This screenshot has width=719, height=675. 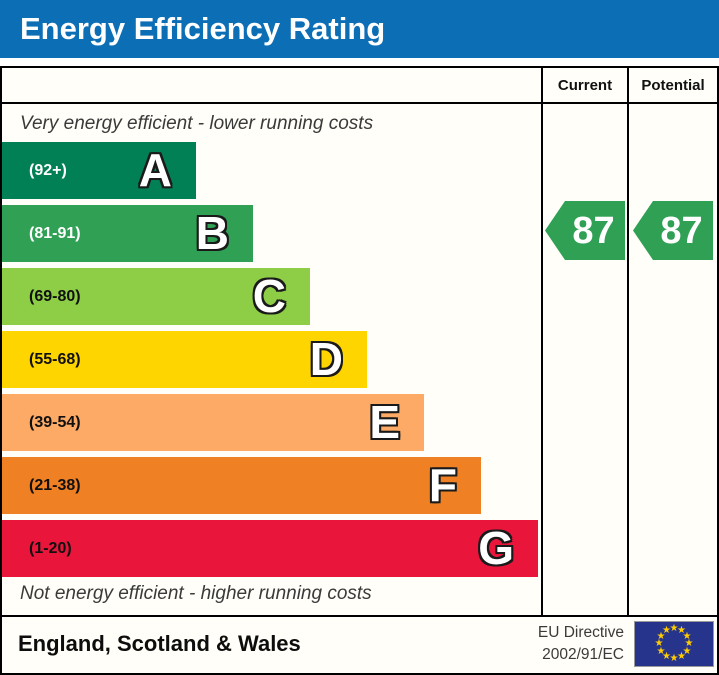 What do you see at coordinates (55, 296) in the screenshot?
I see `band-c-range: (69-80)` at bounding box center [55, 296].